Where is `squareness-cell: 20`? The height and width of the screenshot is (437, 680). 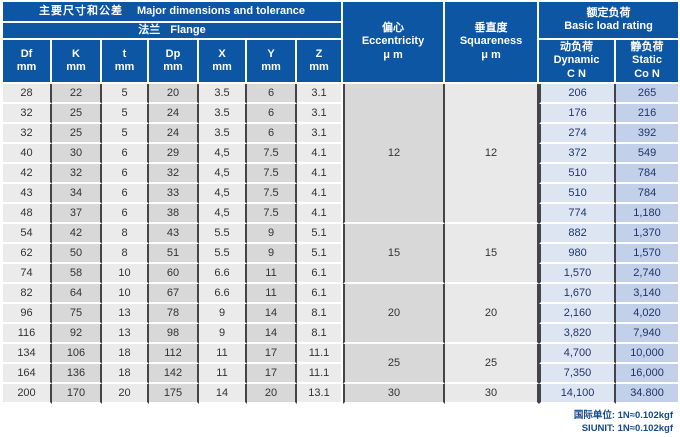 squareness-cell: 20 is located at coordinates (492, 314).